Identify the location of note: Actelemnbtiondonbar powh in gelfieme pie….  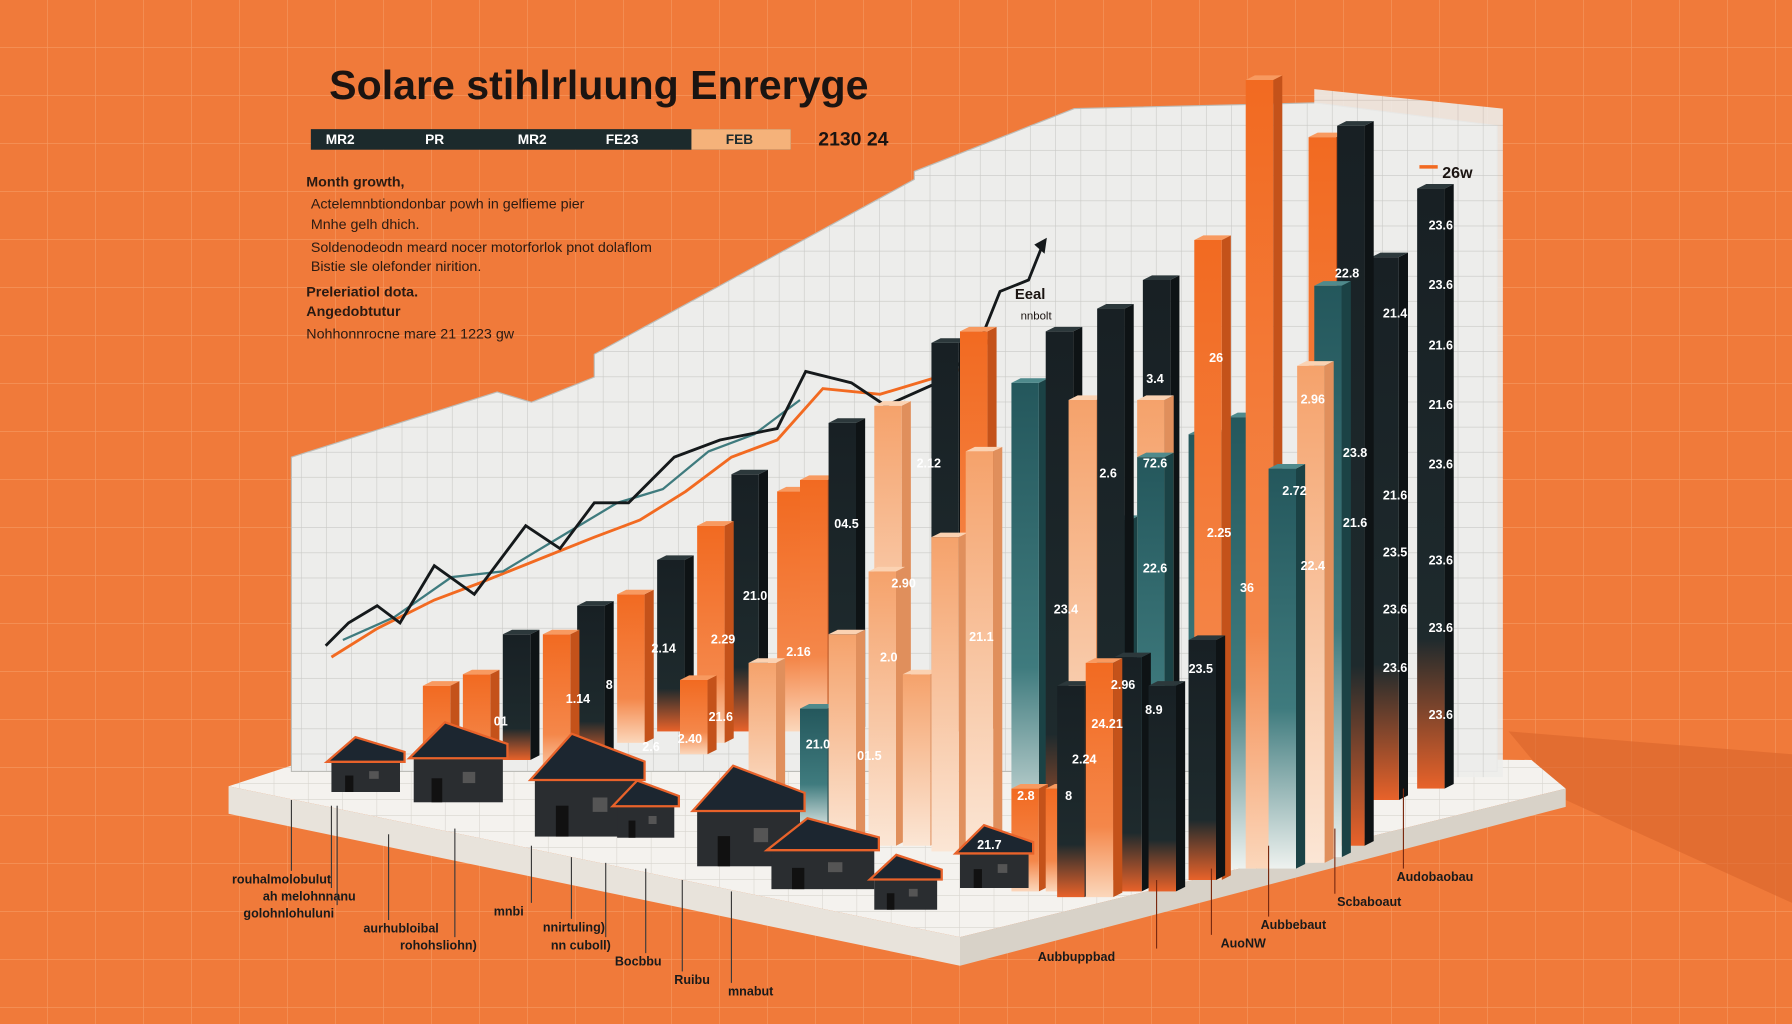
(448, 204).